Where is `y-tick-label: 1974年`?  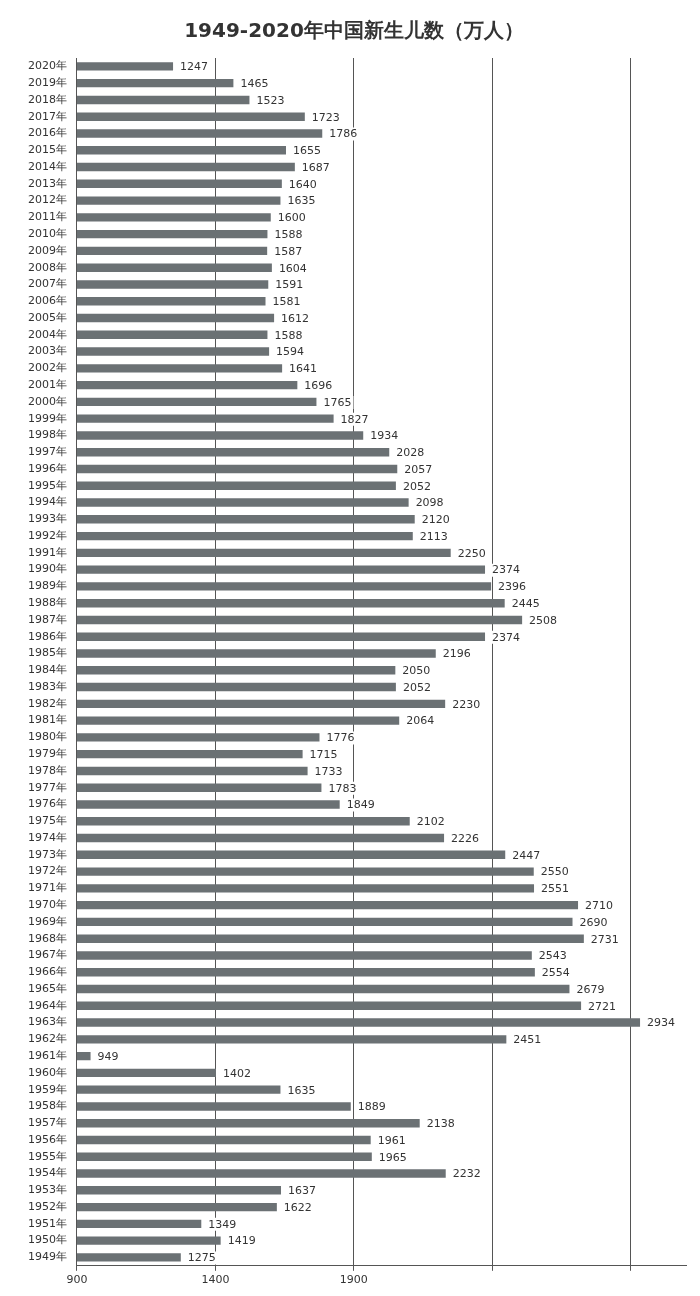 y-tick-label: 1974年 is located at coordinates (47, 837).